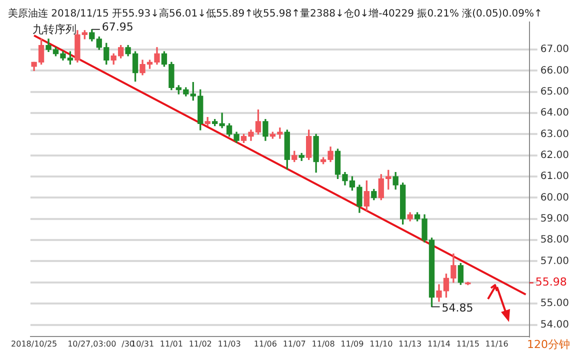  I want to click on x-tick-label: 11/07, so click(294, 343).